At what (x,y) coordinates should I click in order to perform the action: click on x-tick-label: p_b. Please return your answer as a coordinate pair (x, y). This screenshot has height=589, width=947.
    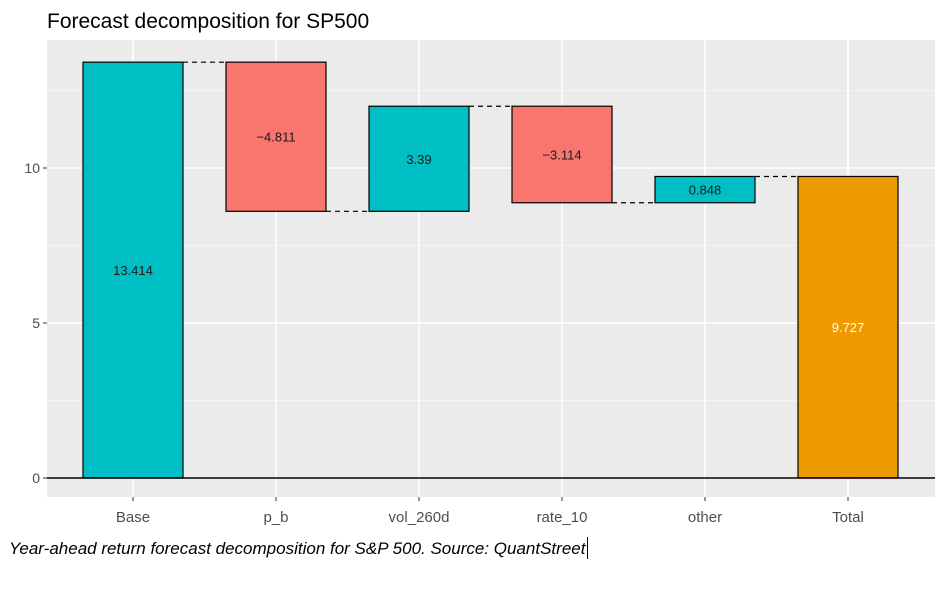
    Looking at the image, I should click on (275, 517).